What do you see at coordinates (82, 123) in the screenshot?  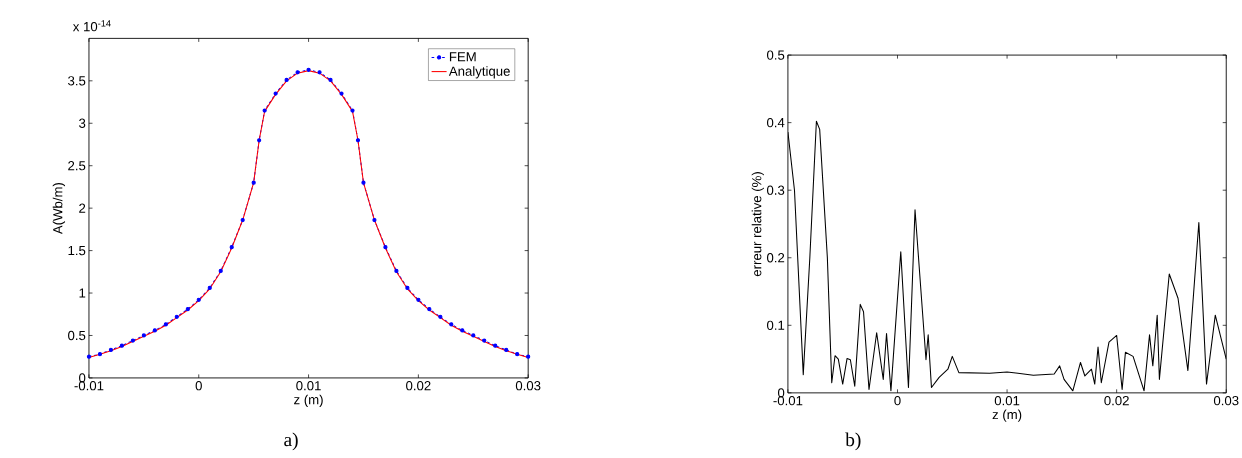 I see `y-tick-label: 3` at bounding box center [82, 123].